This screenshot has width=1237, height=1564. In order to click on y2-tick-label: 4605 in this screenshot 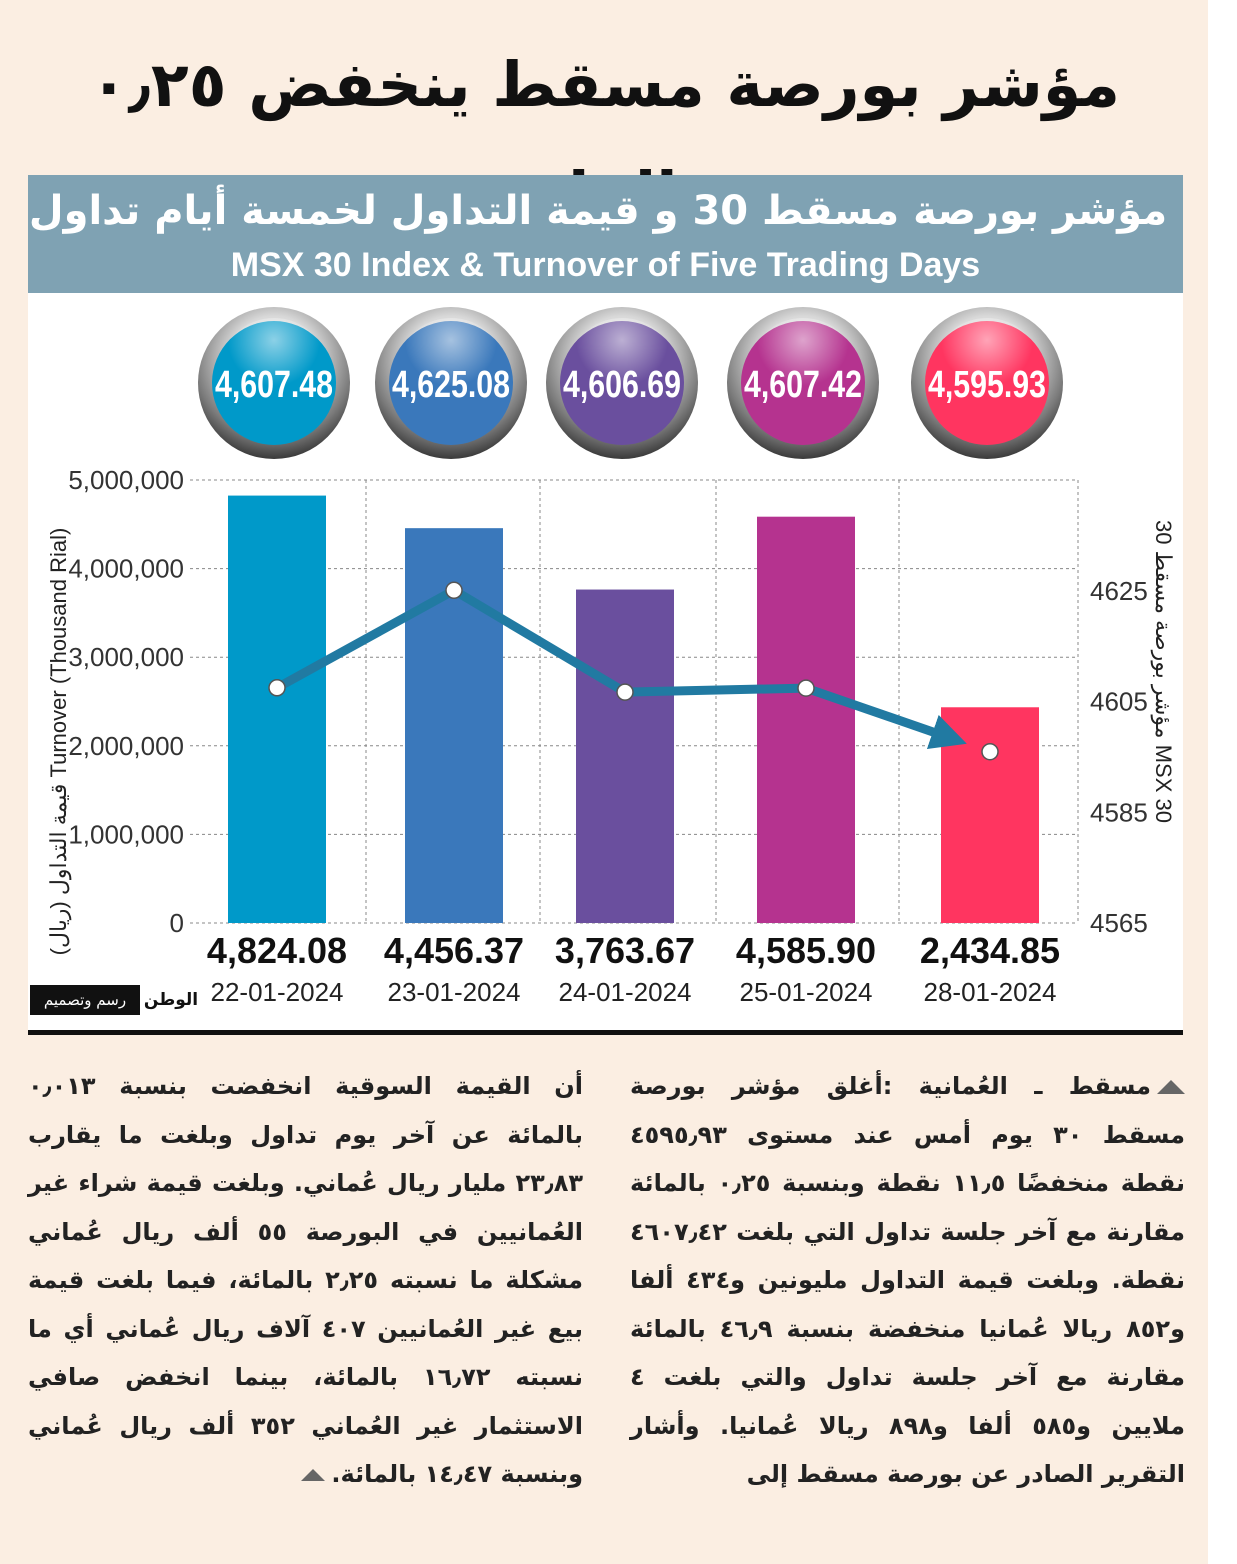, I will do `click(1119, 702)`.